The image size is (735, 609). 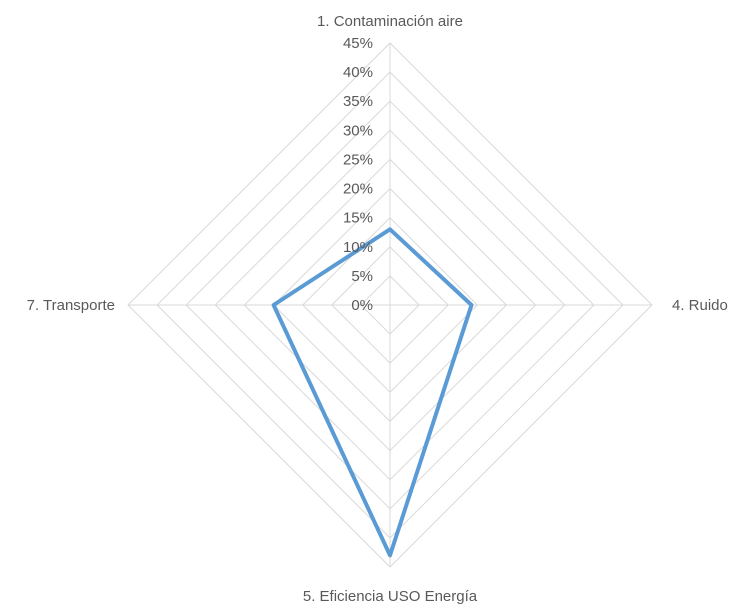 What do you see at coordinates (71, 305) in the screenshot?
I see `axis-label: 7. Transporte` at bounding box center [71, 305].